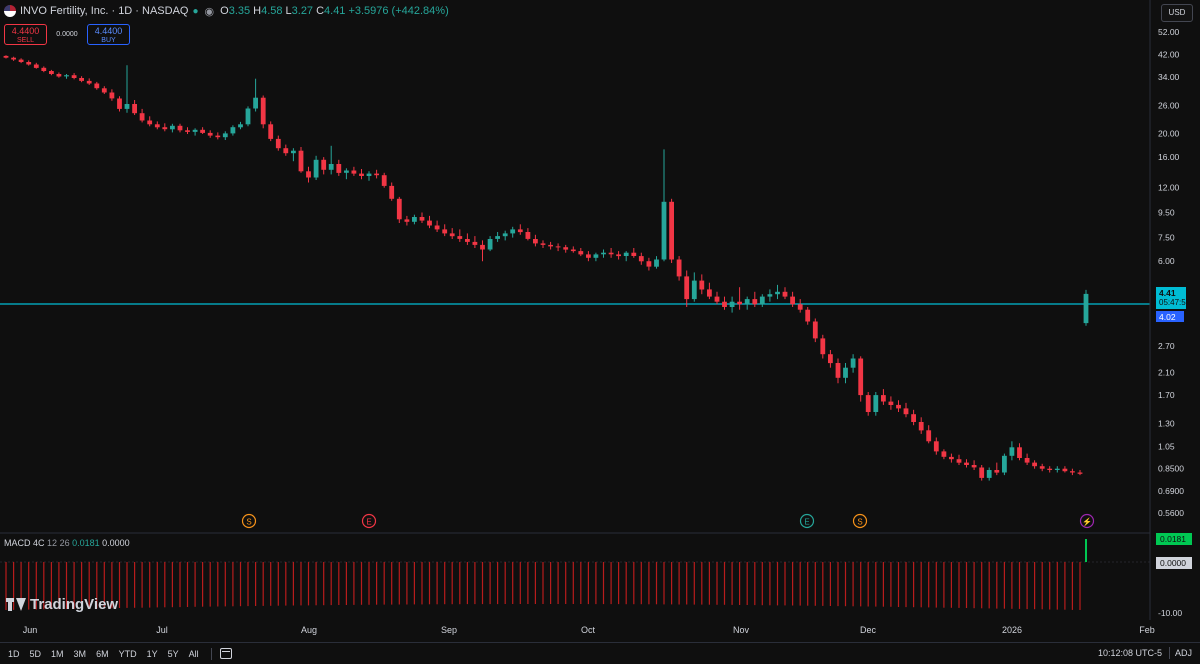 The width and height of the screenshot is (1200, 664). Describe the element at coordinates (108, 34) in the screenshot. I see `buy-button: 4.4400 BUY` at that location.